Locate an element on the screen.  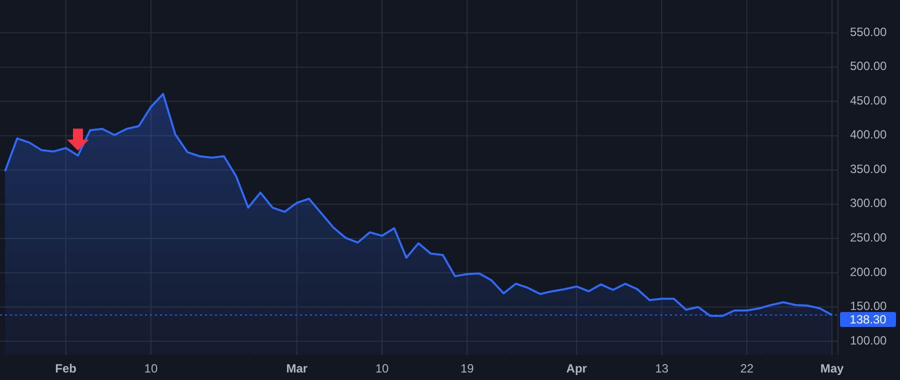
x-tick-label: May is located at coordinates (832, 369).